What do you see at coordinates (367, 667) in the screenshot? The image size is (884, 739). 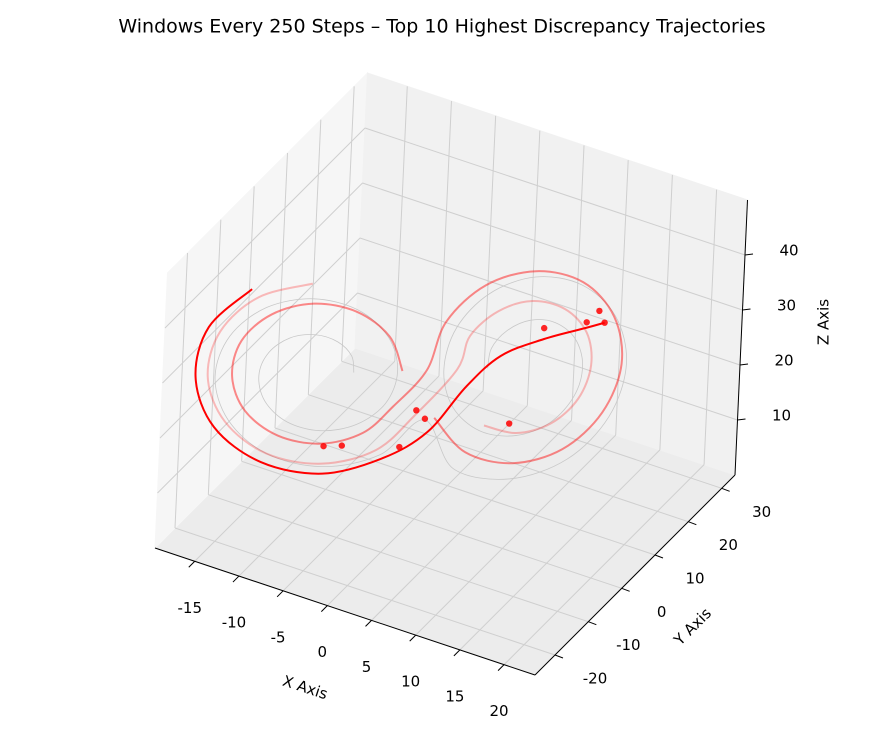 I see `x-tick-label: 5` at bounding box center [367, 667].